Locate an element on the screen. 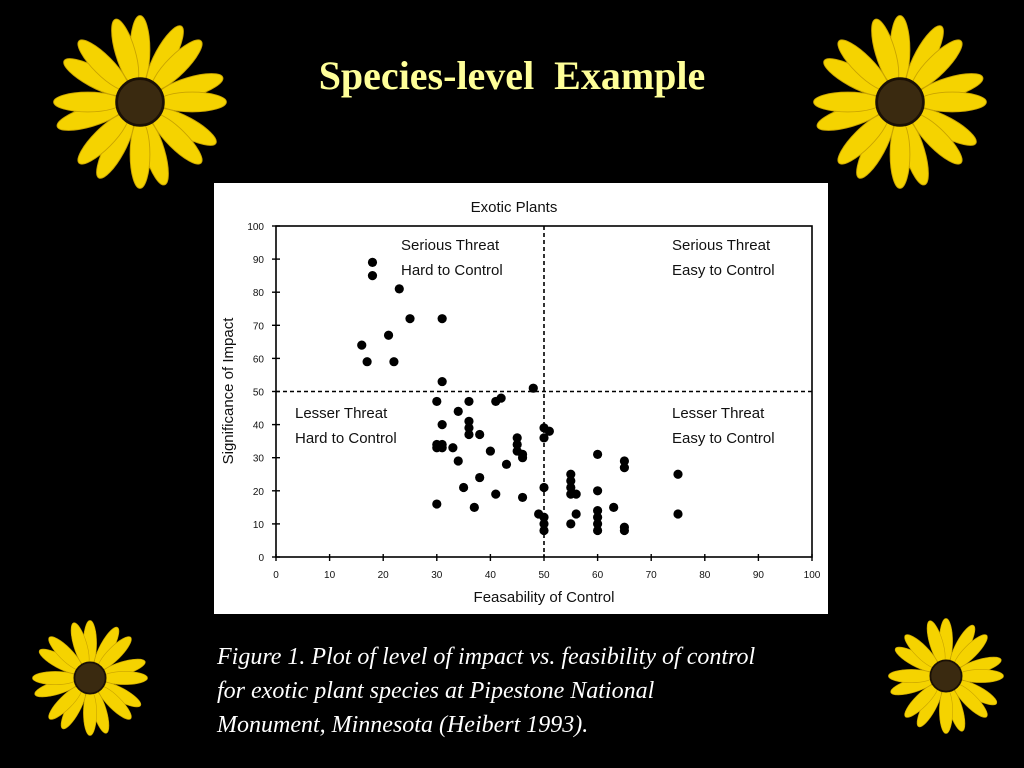  y-tick-label: 50 is located at coordinates (259, 393).